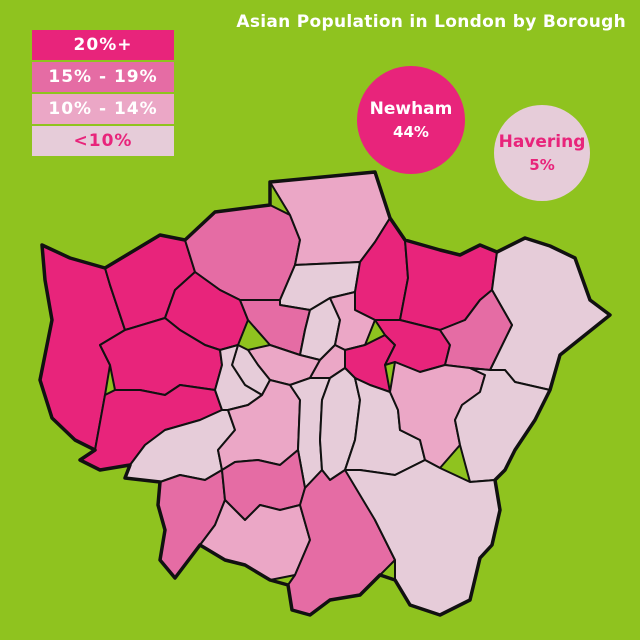 This screenshot has height=640, width=640. What do you see at coordinates (542, 165) in the screenshot?
I see `havering-callout-value: 5%` at bounding box center [542, 165].